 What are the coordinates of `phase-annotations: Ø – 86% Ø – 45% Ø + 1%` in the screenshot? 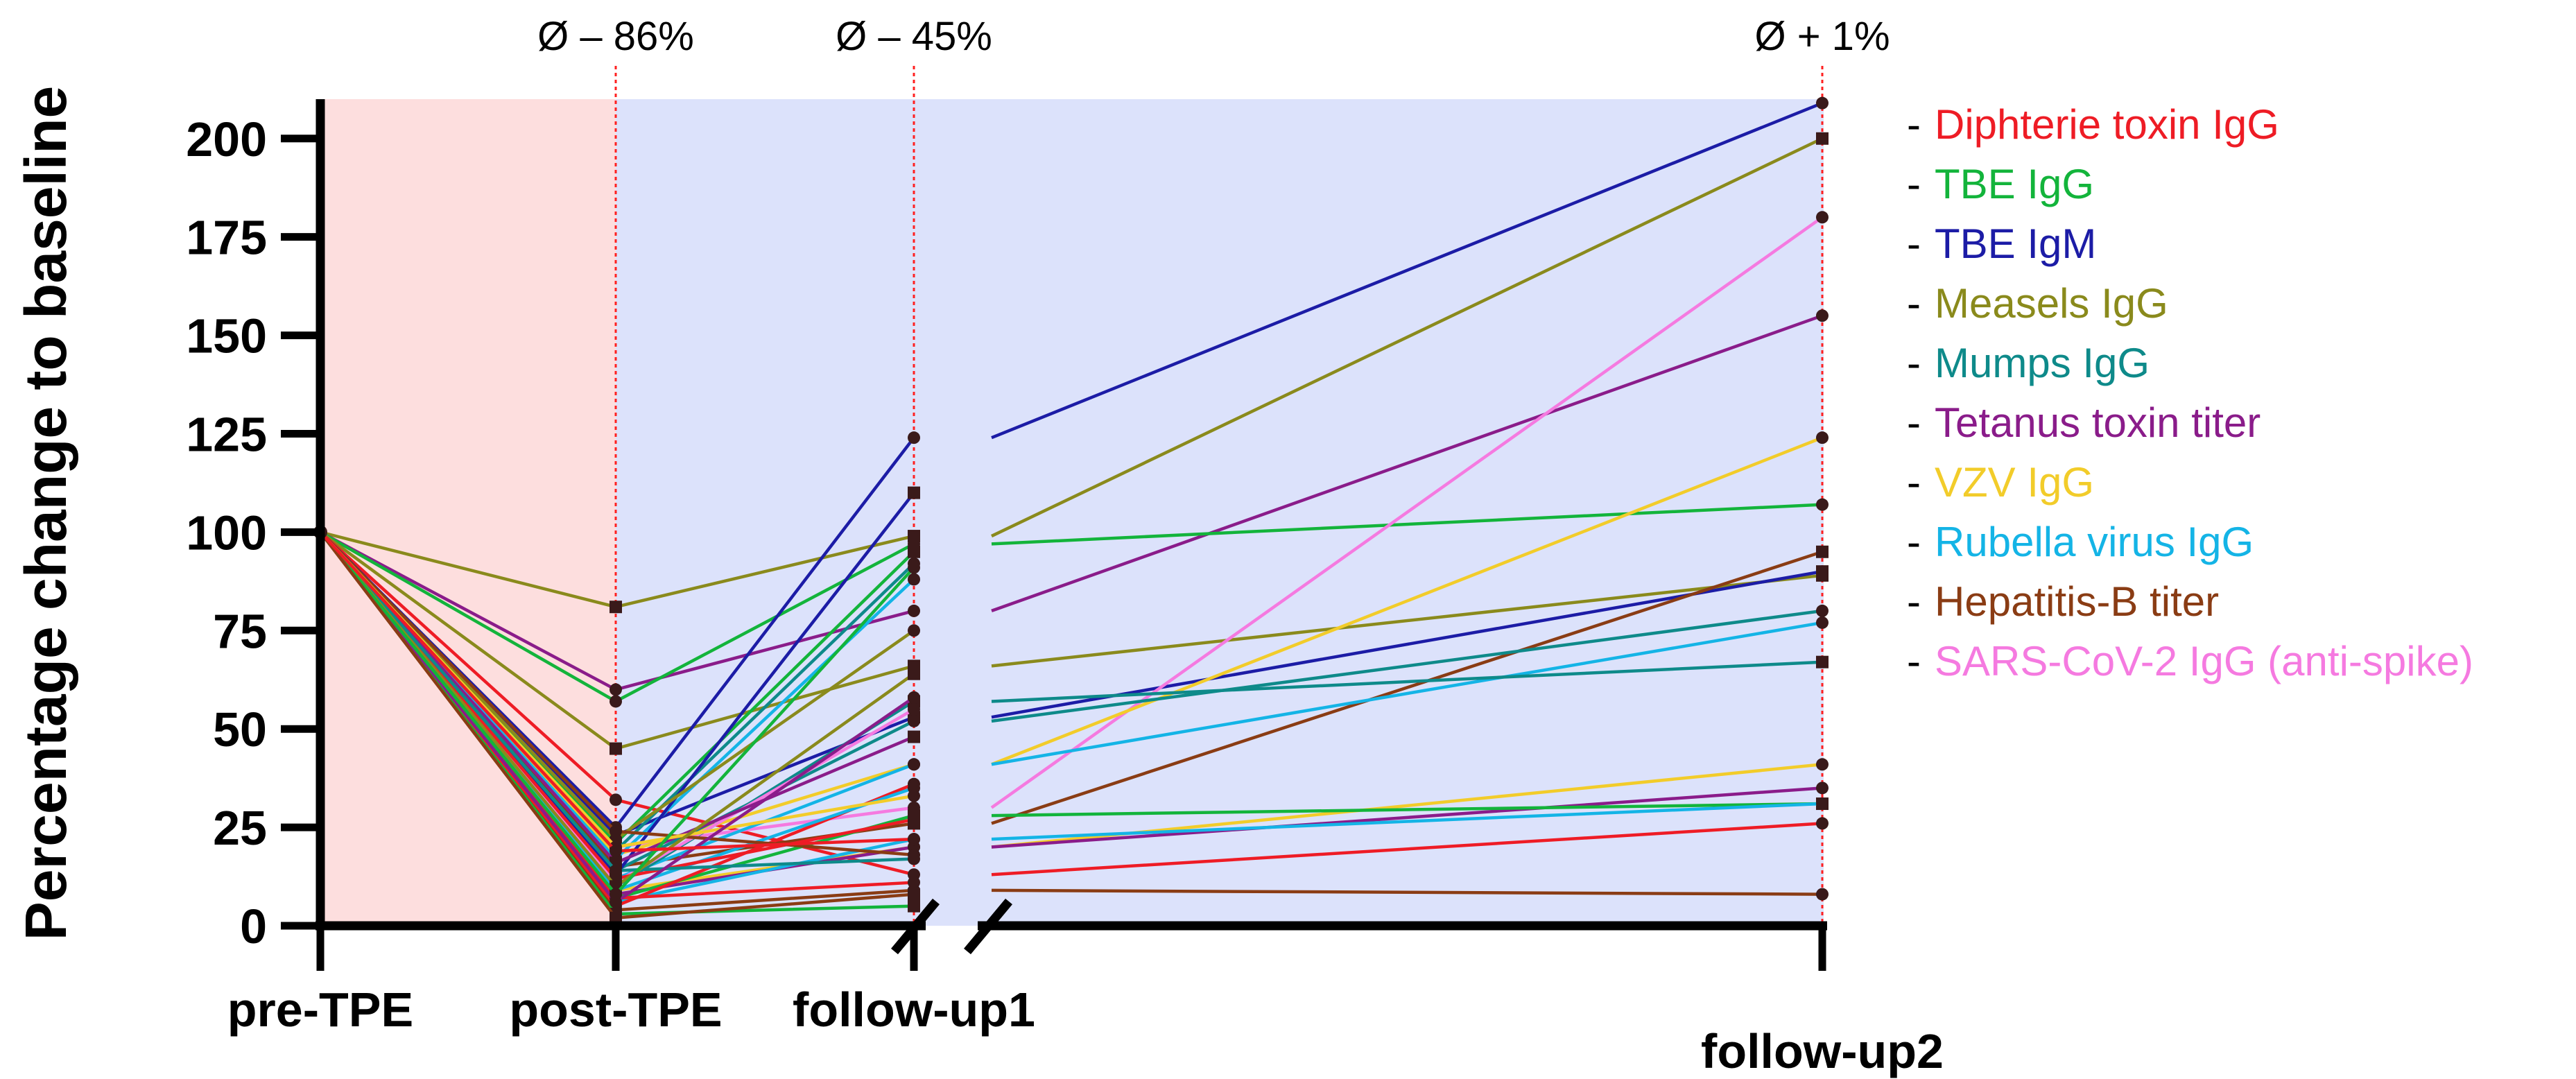 It's located at (1213, 36).